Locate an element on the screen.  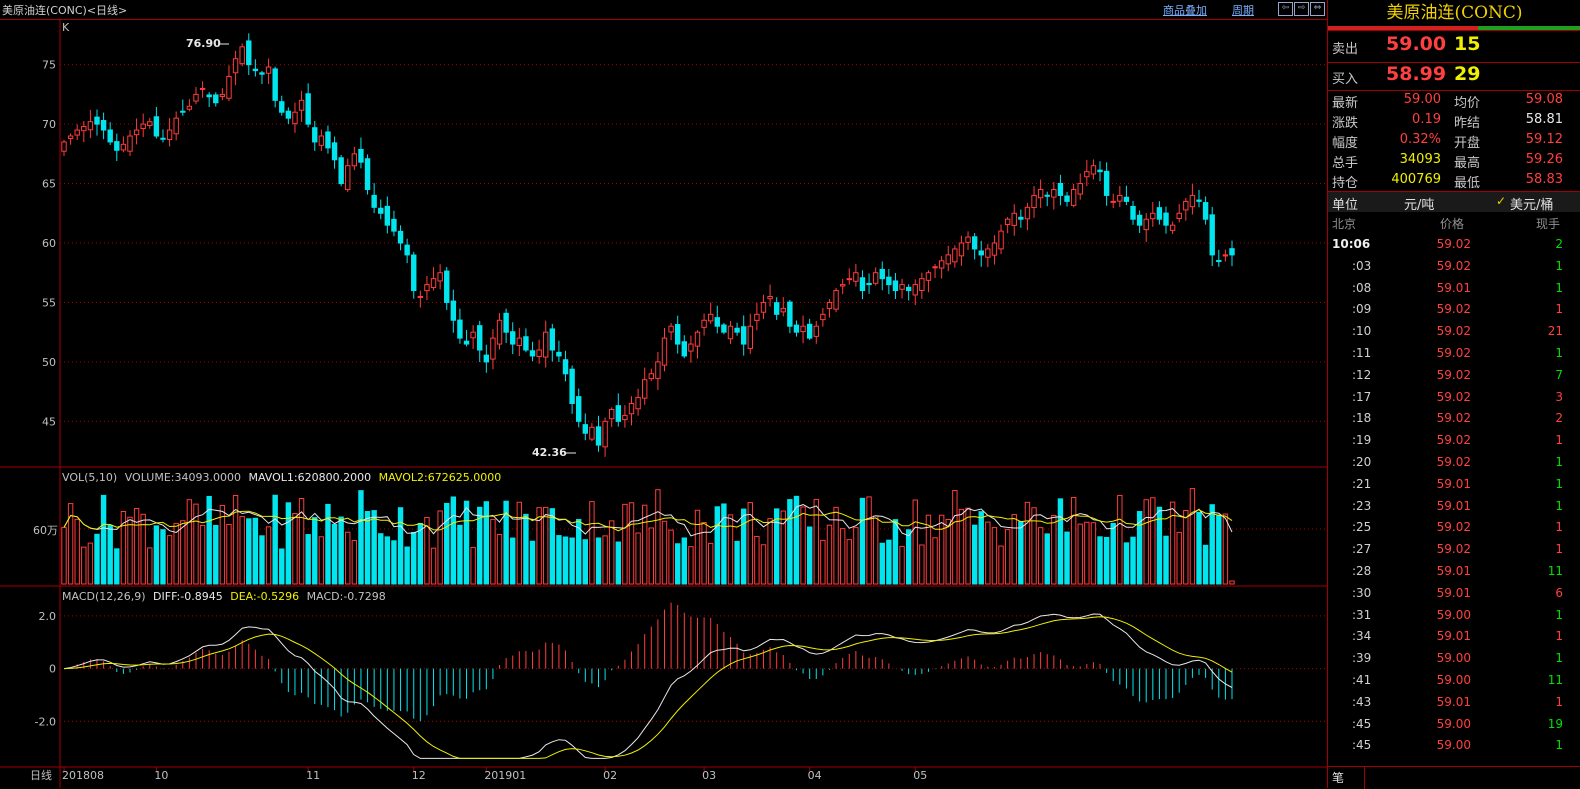
unit-option-yuan-ton: 元/吨 is located at coordinates (1419, 205).